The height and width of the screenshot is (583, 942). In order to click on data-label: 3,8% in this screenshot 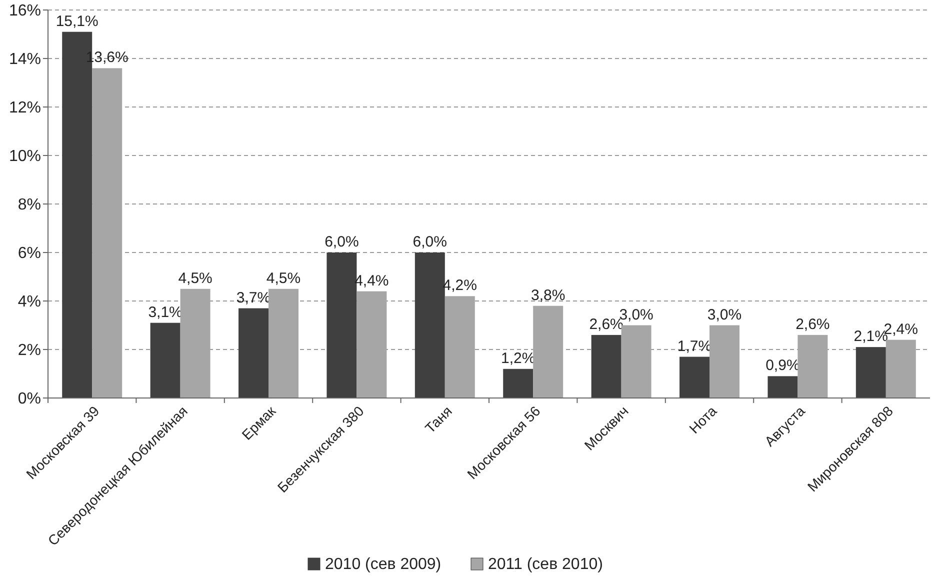, I will do `click(548, 295)`.